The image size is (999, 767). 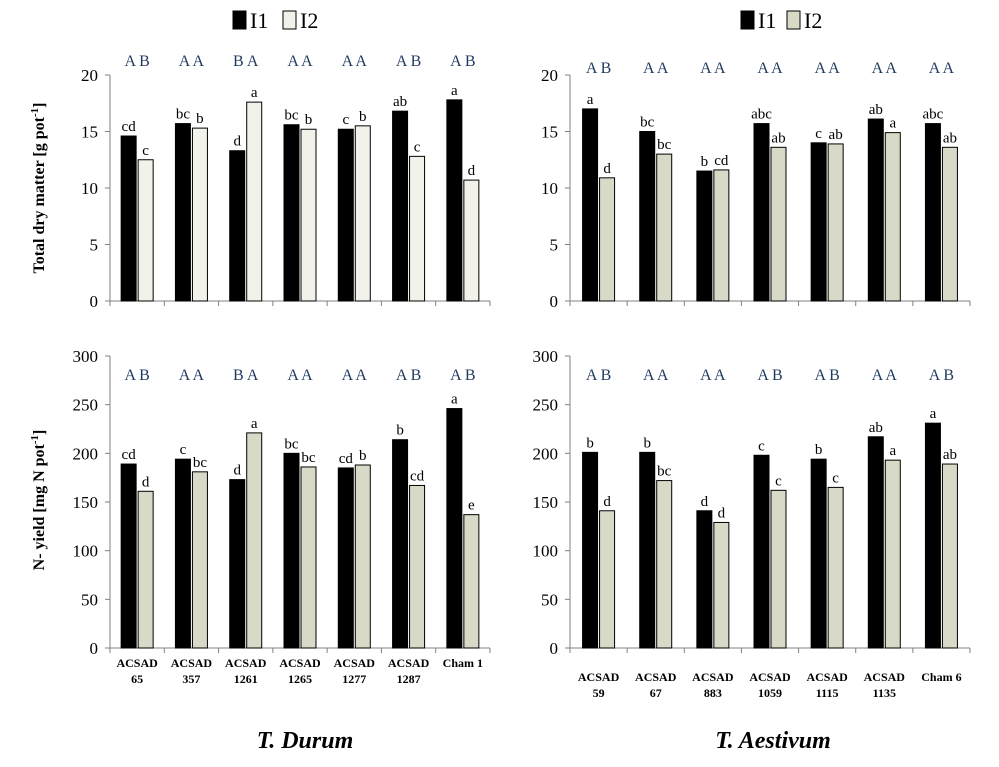 What do you see at coordinates (275, 20) in the screenshot?
I see `legend-left: I1 I2` at bounding box center [275, 20].